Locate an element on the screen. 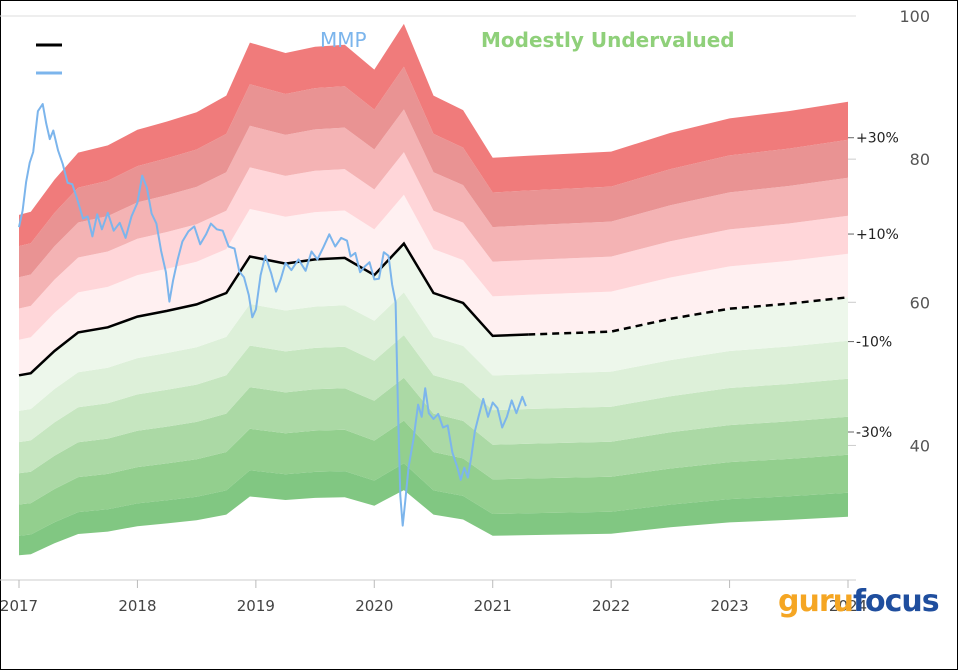 The height and width of the screenshot is (672, 960). gf-value-line is located at coordinates (273, 309).